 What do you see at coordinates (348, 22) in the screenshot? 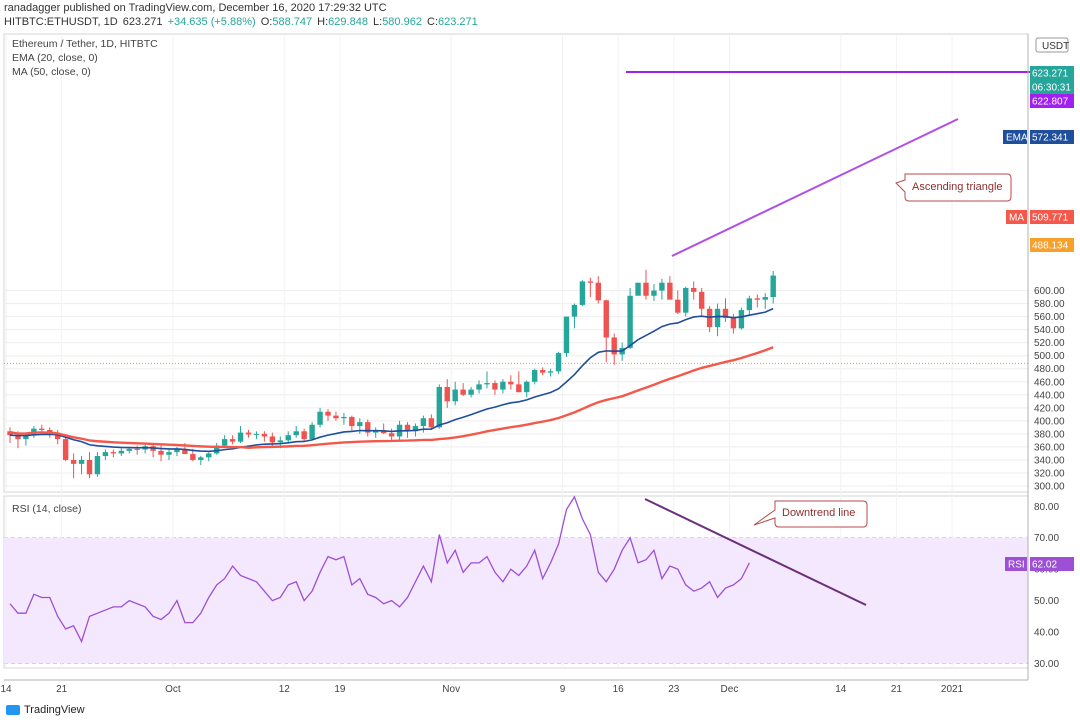
I see `high-value: 629.848` at bounding box center [348, 22].